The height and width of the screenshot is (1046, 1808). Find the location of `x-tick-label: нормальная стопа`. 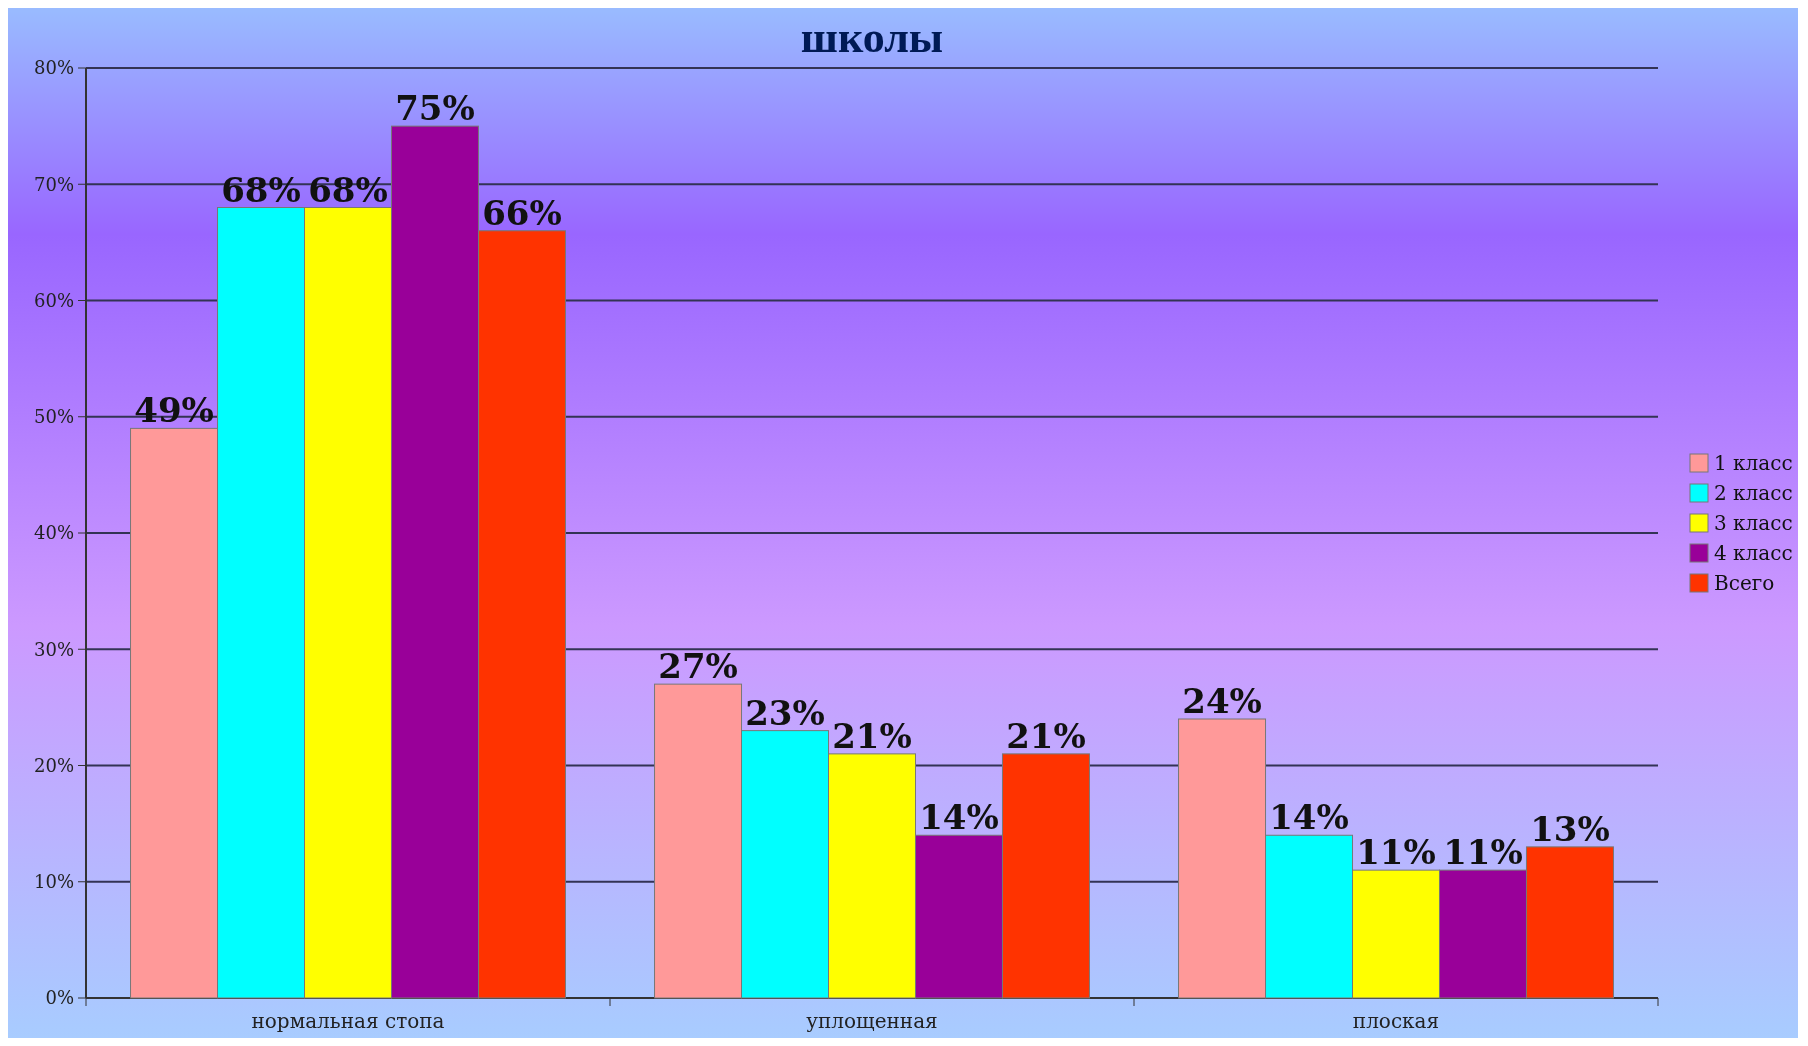

x-tick-label: нормальная стопа is located at coordinates (348, 1021).